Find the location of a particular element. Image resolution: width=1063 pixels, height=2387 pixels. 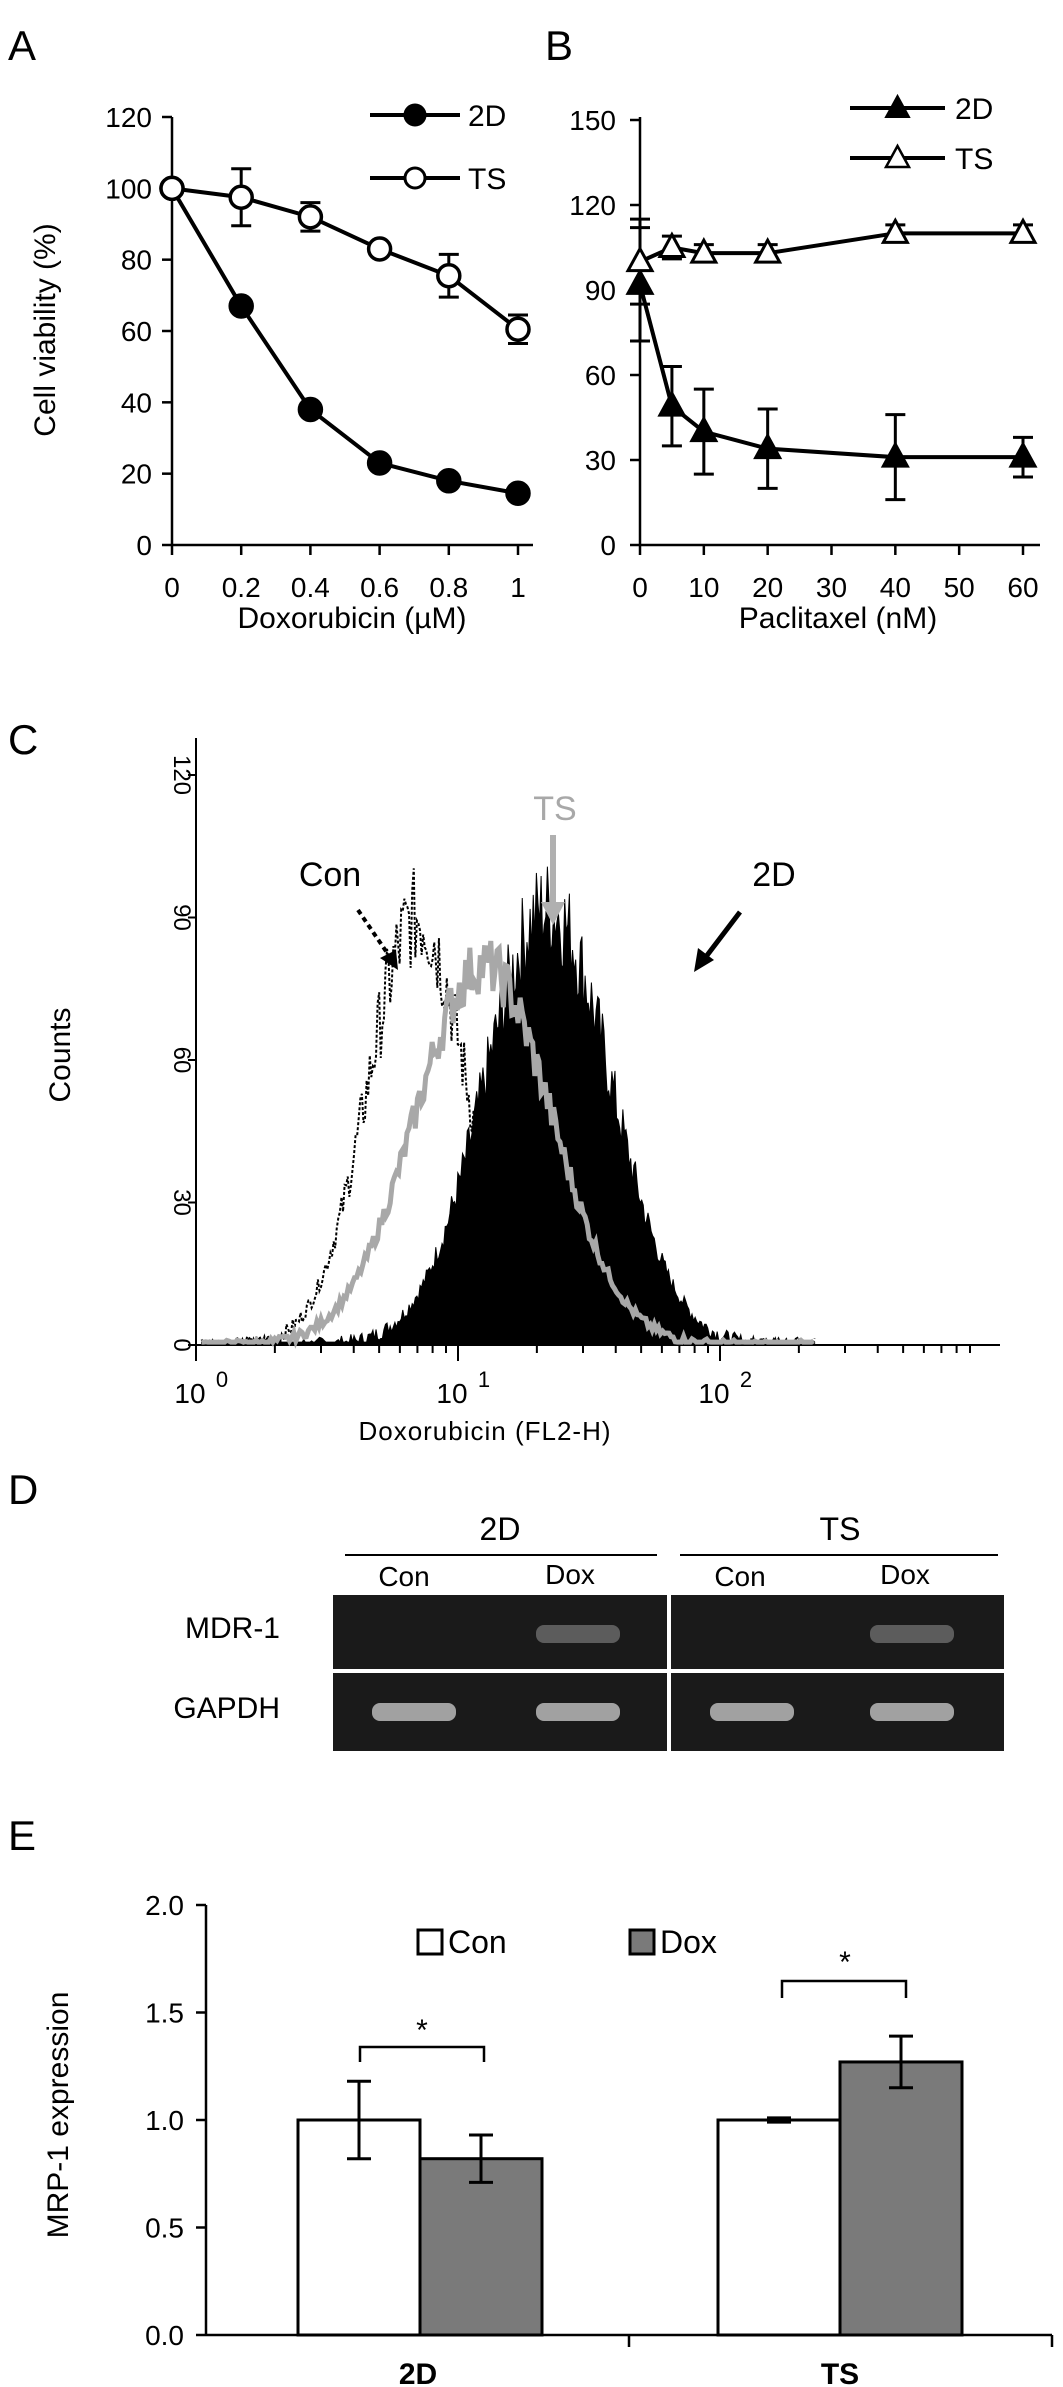

panel-c-histogram-2d is located at coordinates (508, 1106).